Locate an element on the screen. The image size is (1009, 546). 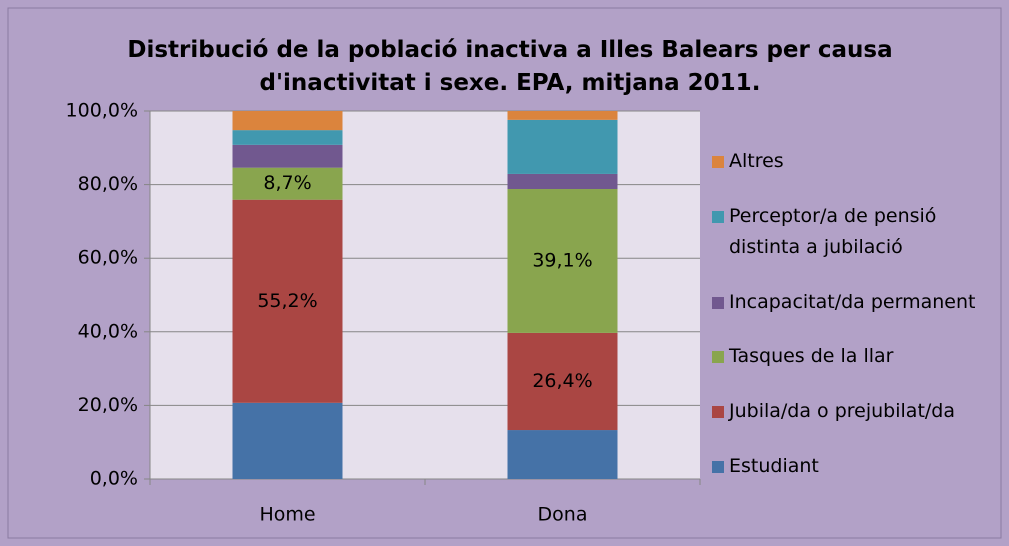
y-tick-label: 40,0% is located at coordinates (108, 331).